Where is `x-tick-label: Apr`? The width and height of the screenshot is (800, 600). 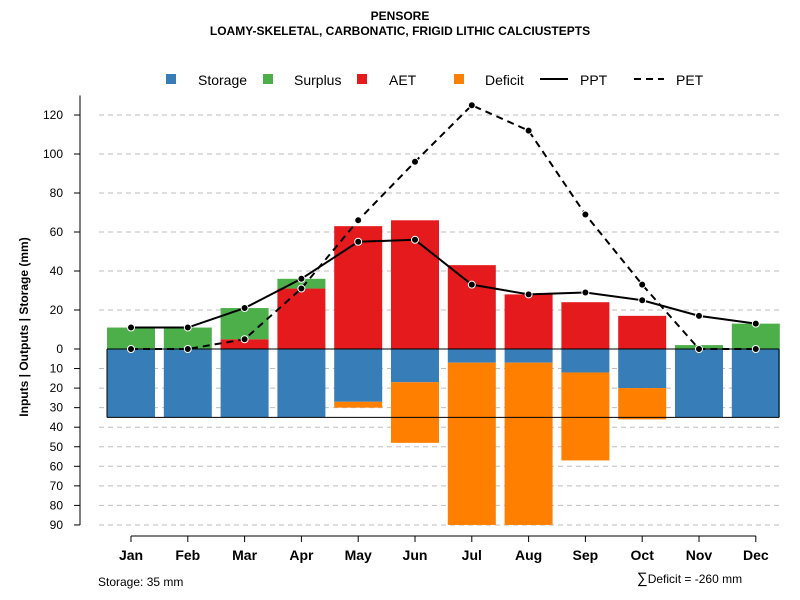 x-tick-label: Apr is located at coordinates (301, 555).